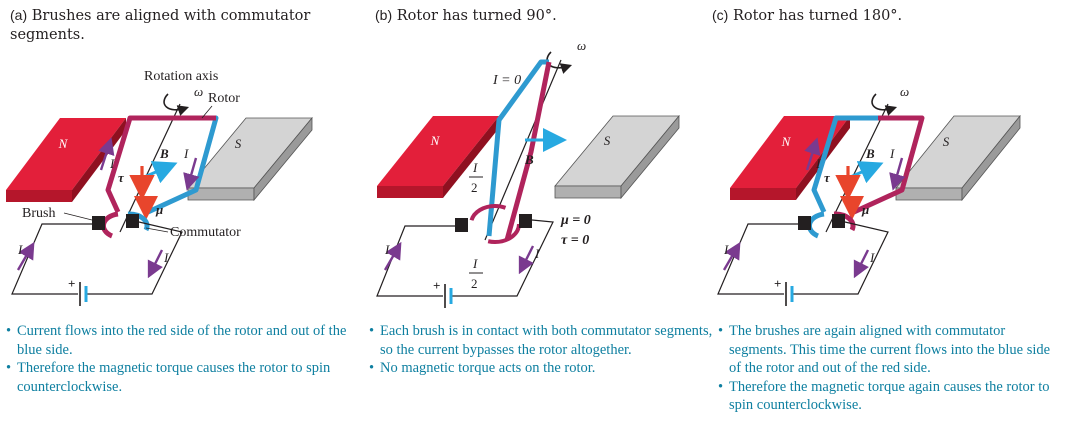 This screenshot has height=446, width=1066. Describe the element at coordinates (205, 232) in the screenshot. I see `commutator-label: Commutator` at that location.